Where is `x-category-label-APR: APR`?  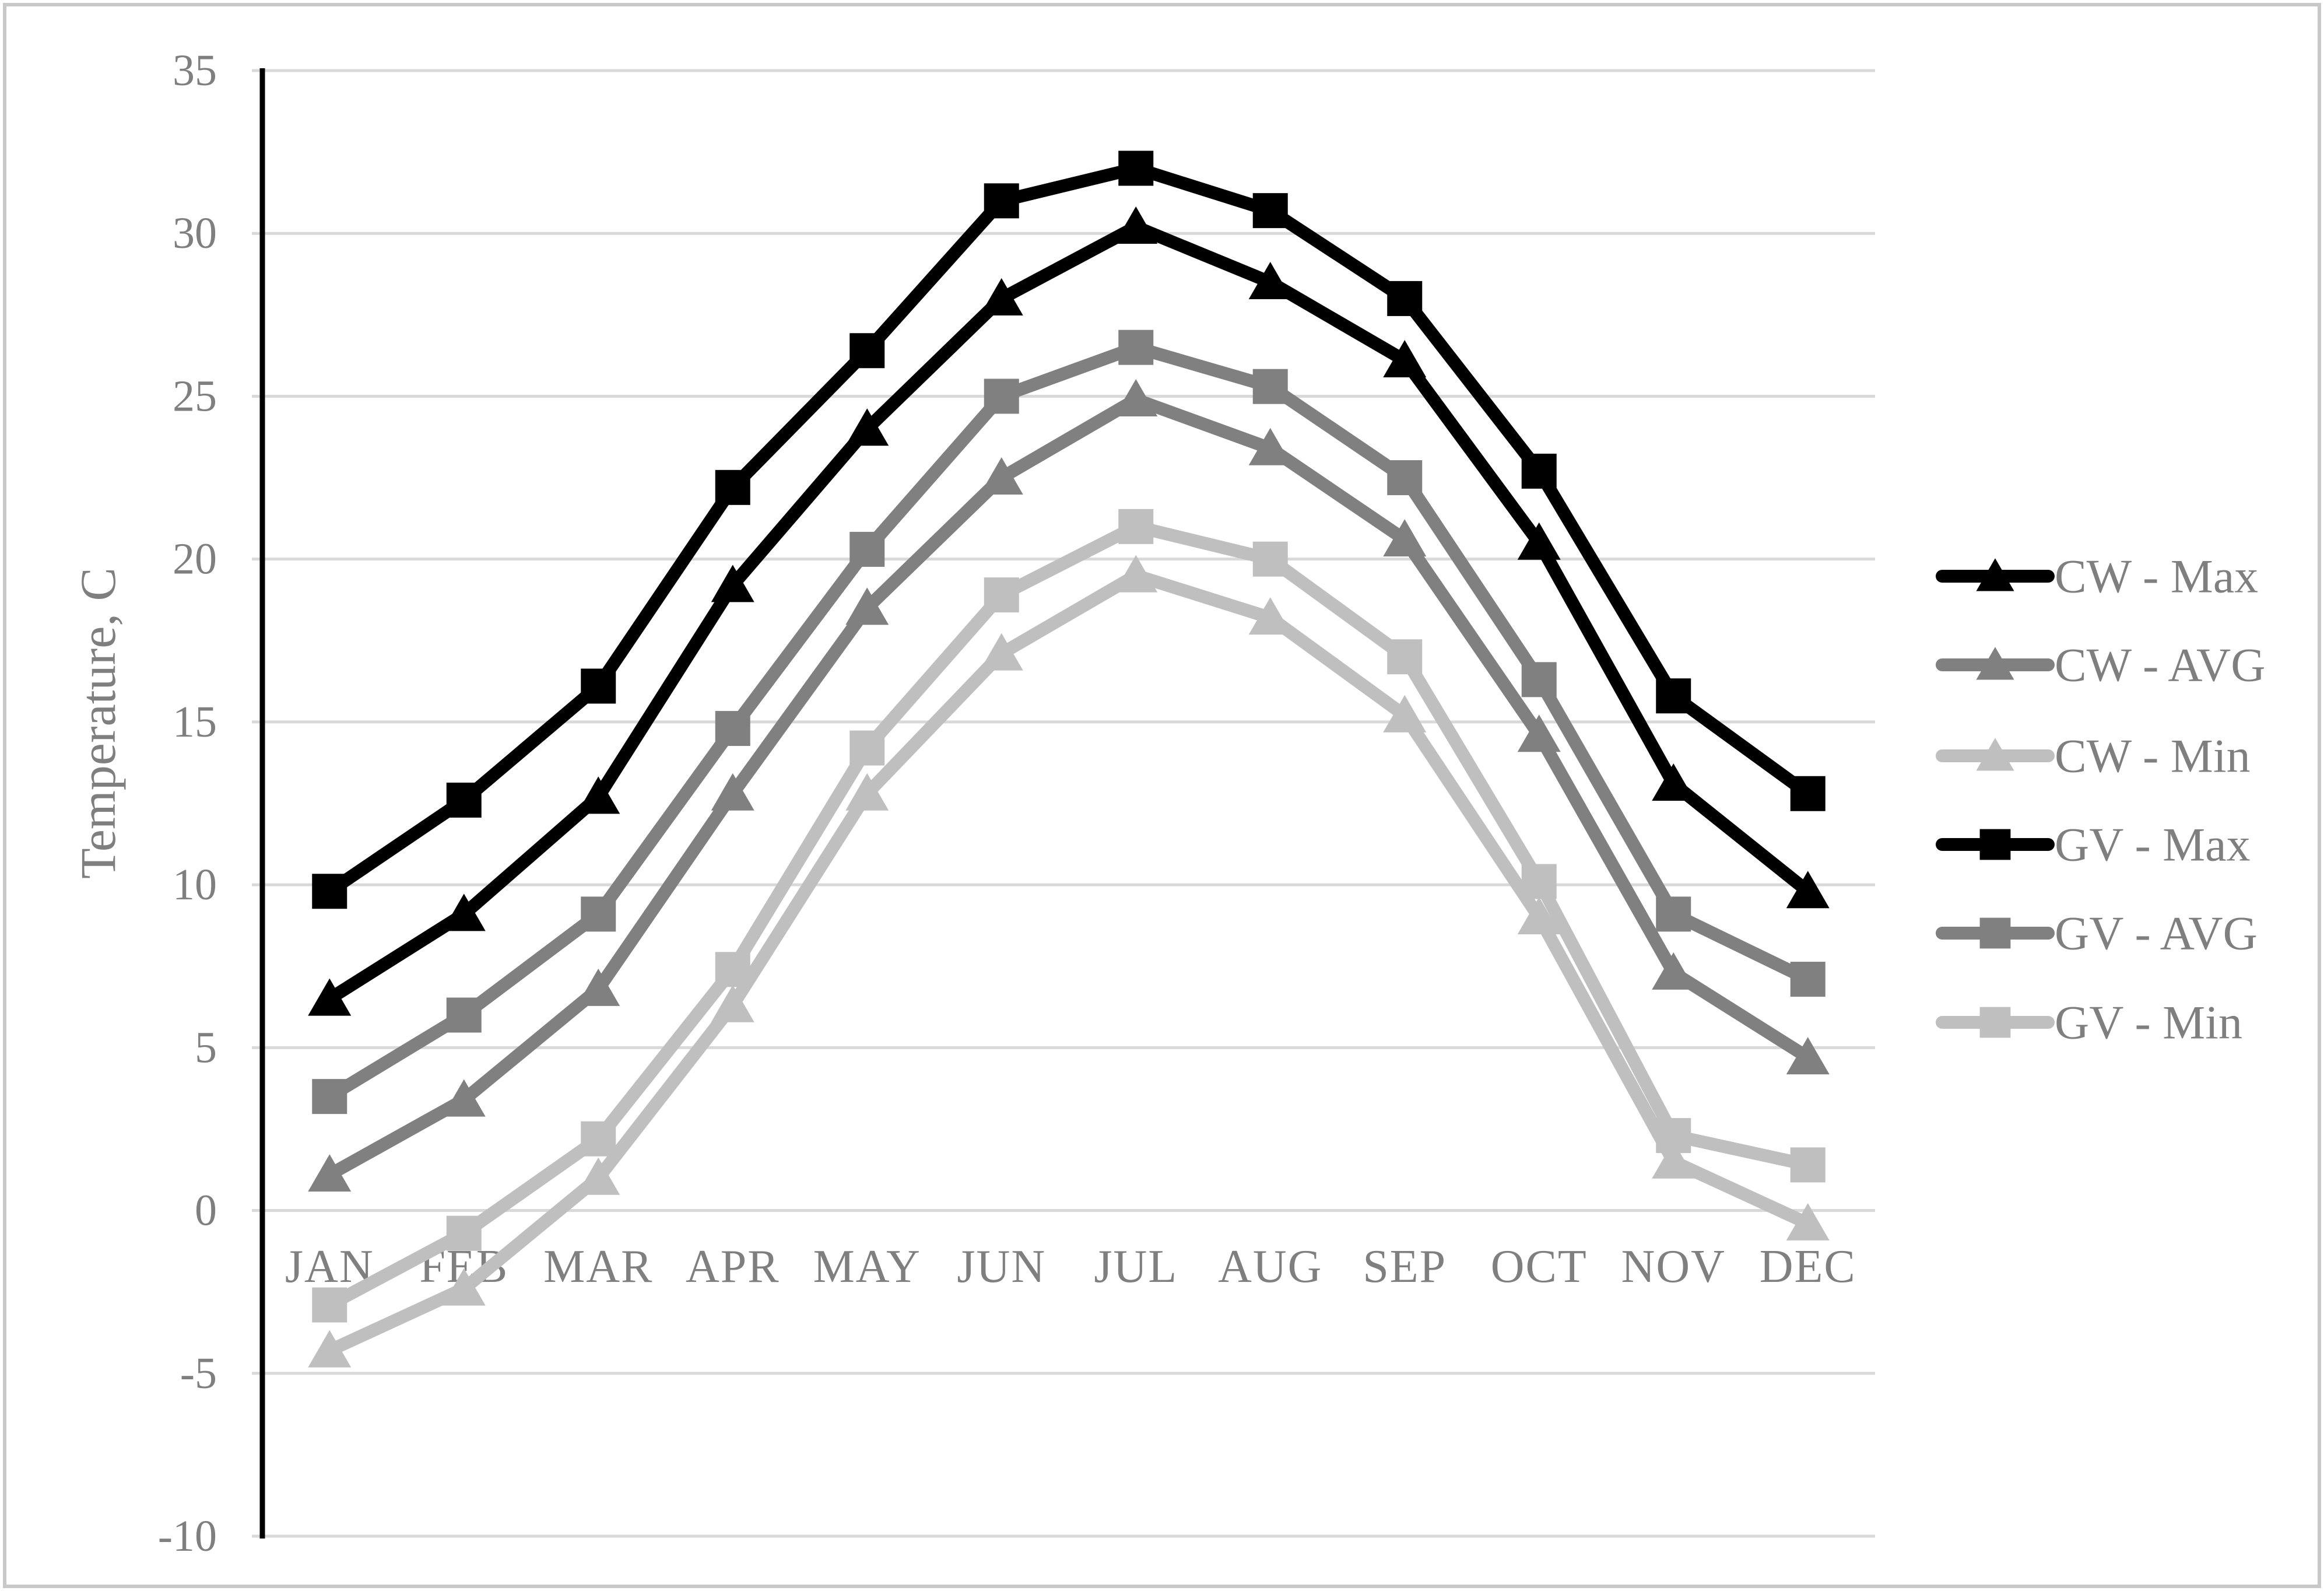
x-category-label-APR: APR is located at coordinates (733, 1266).